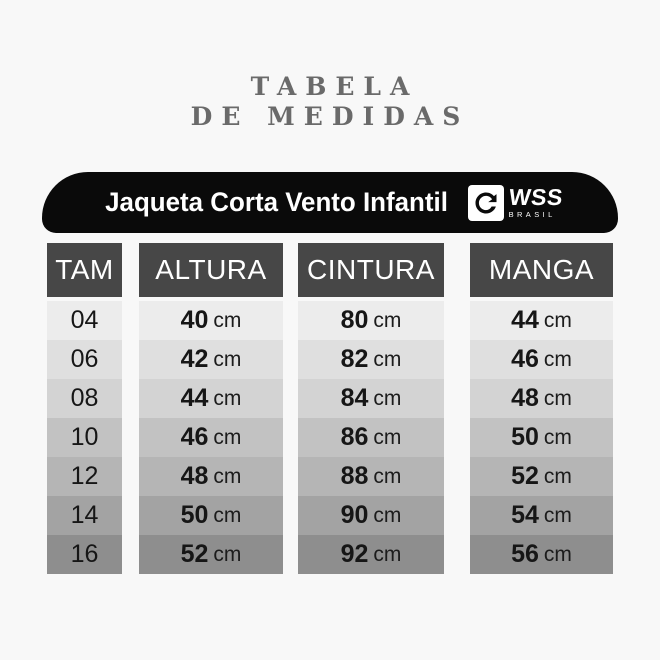 The image size is (660, 660). Describe the element at coordinates (211, 320) in the screenshot. I see `measure-cell-altura: 40 cm` at that location.